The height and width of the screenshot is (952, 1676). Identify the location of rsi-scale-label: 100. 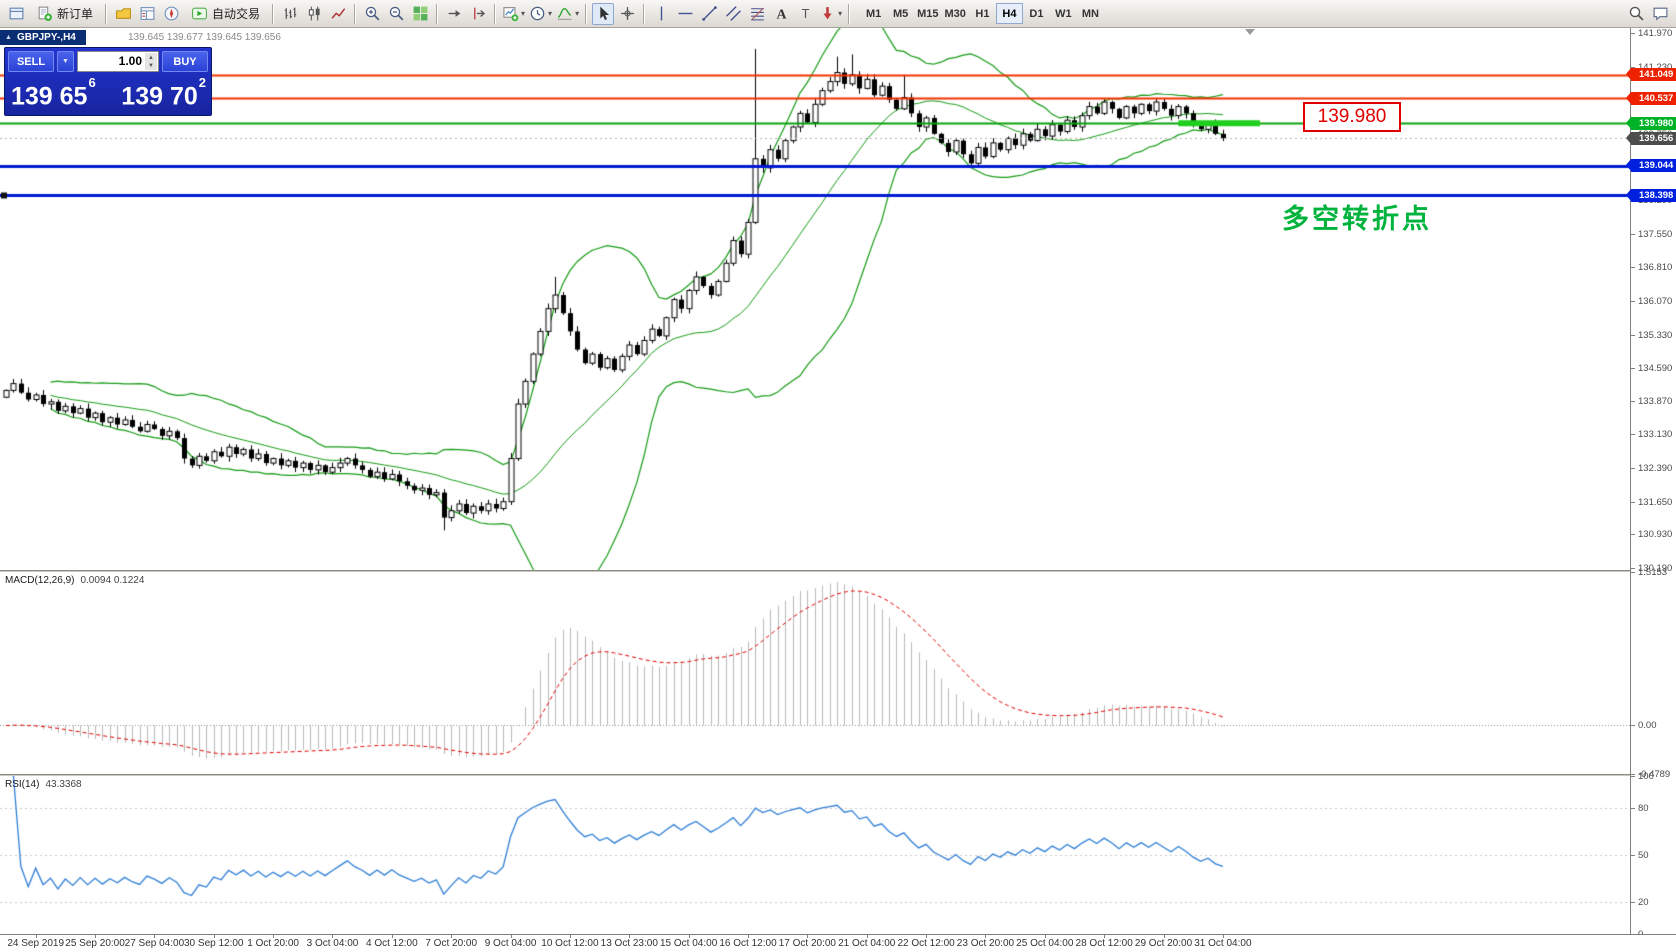
(1653, 776).